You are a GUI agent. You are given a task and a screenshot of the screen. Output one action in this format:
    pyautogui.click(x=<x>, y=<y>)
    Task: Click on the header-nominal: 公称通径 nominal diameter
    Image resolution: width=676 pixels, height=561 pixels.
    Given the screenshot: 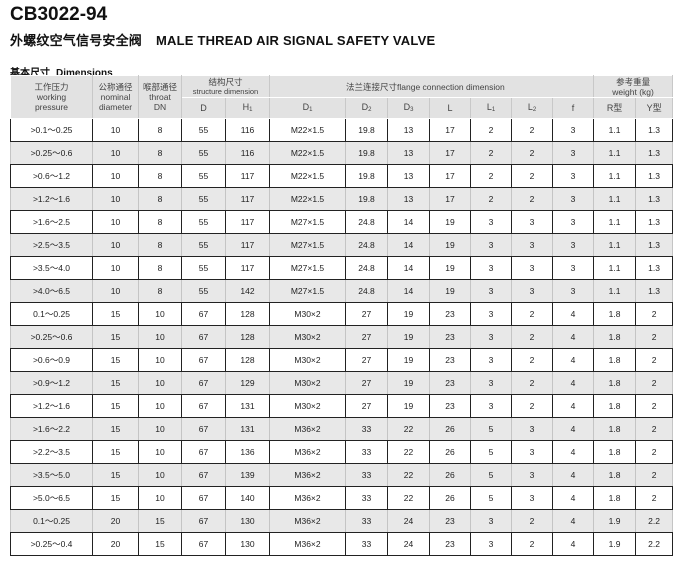 What is the action you would take?
    pyautogui.click(x=115, y=97)
    